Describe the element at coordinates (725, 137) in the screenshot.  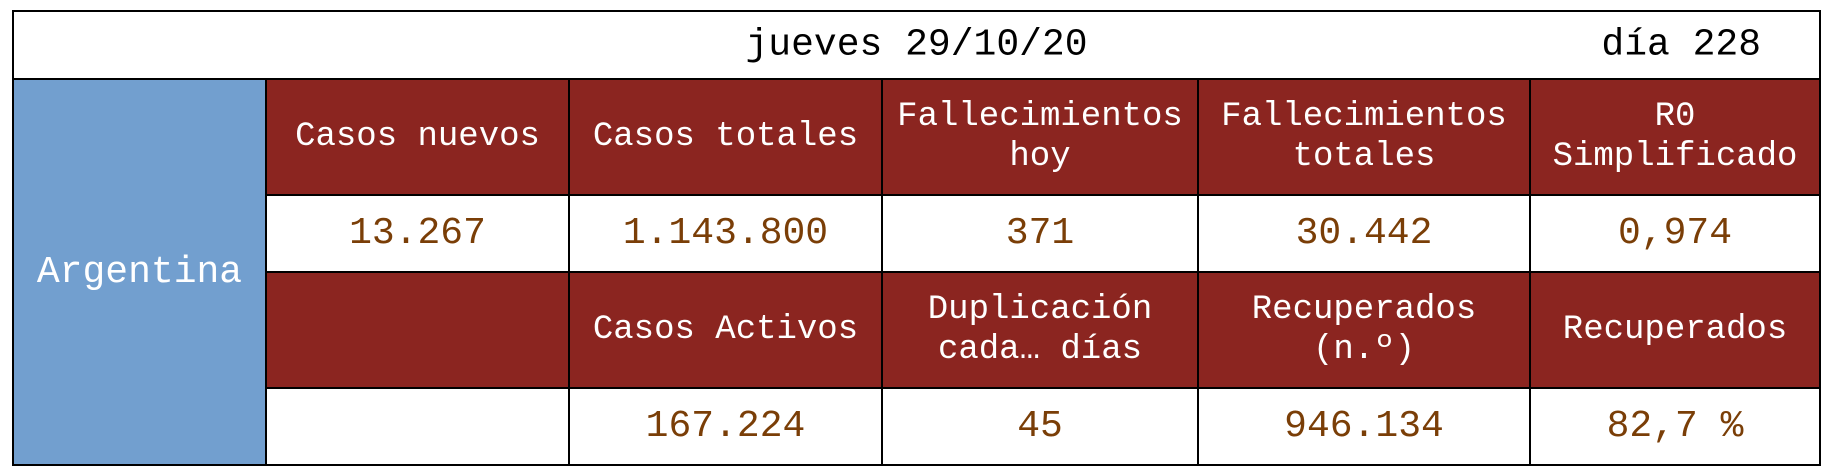
I see `header-total-cases: Casos totales` at that location.